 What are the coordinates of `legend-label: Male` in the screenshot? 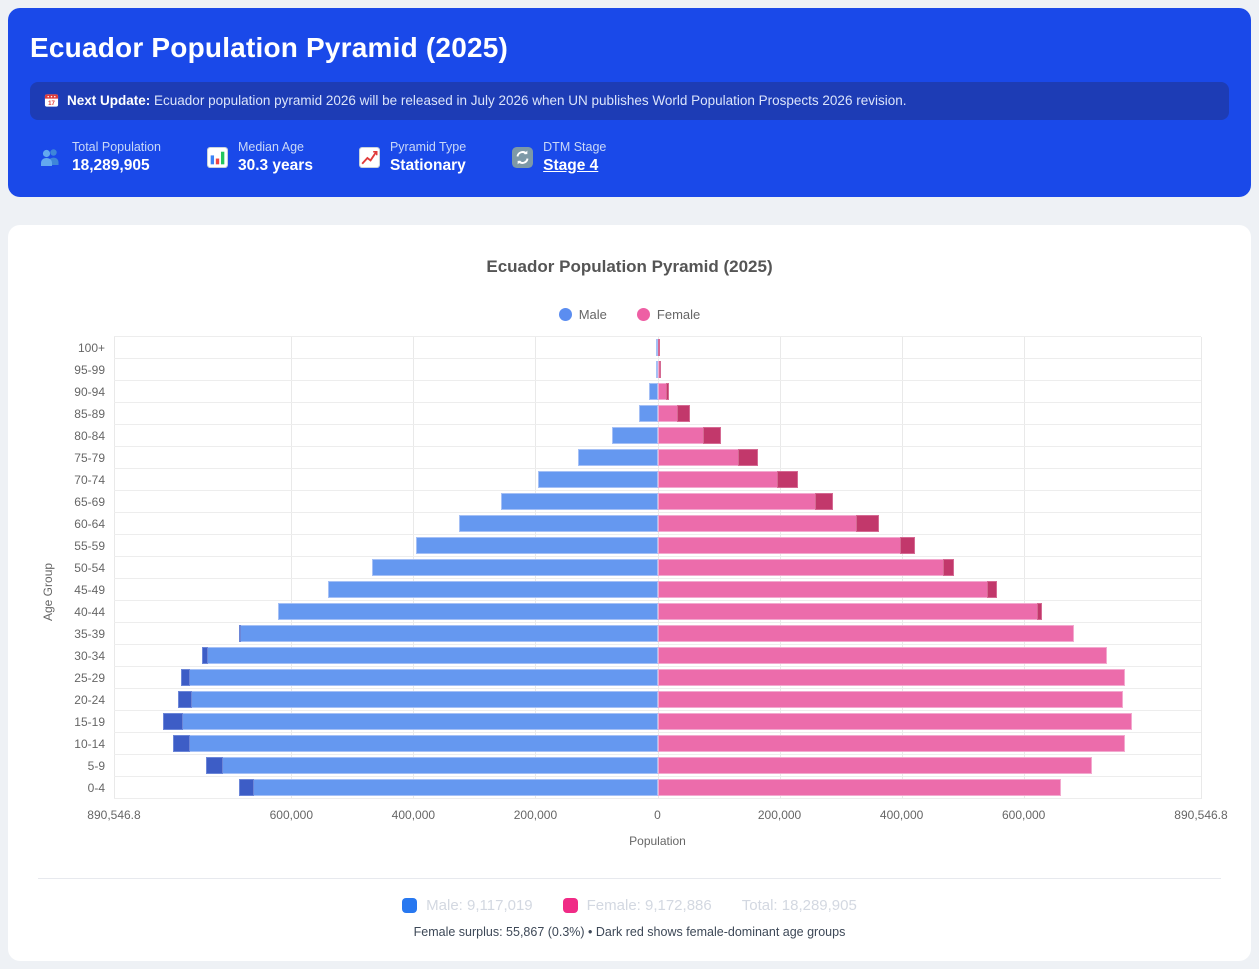 It's located at (592, 314).